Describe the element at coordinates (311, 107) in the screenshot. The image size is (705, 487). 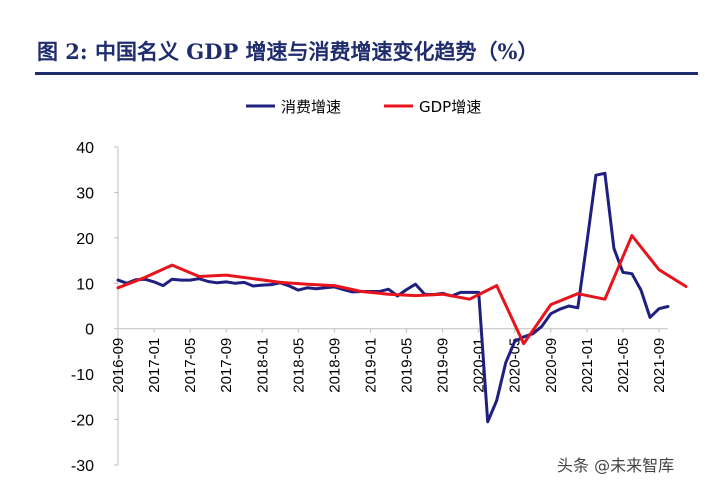
I see `legend-label-consumption: 消费增速` at that location.